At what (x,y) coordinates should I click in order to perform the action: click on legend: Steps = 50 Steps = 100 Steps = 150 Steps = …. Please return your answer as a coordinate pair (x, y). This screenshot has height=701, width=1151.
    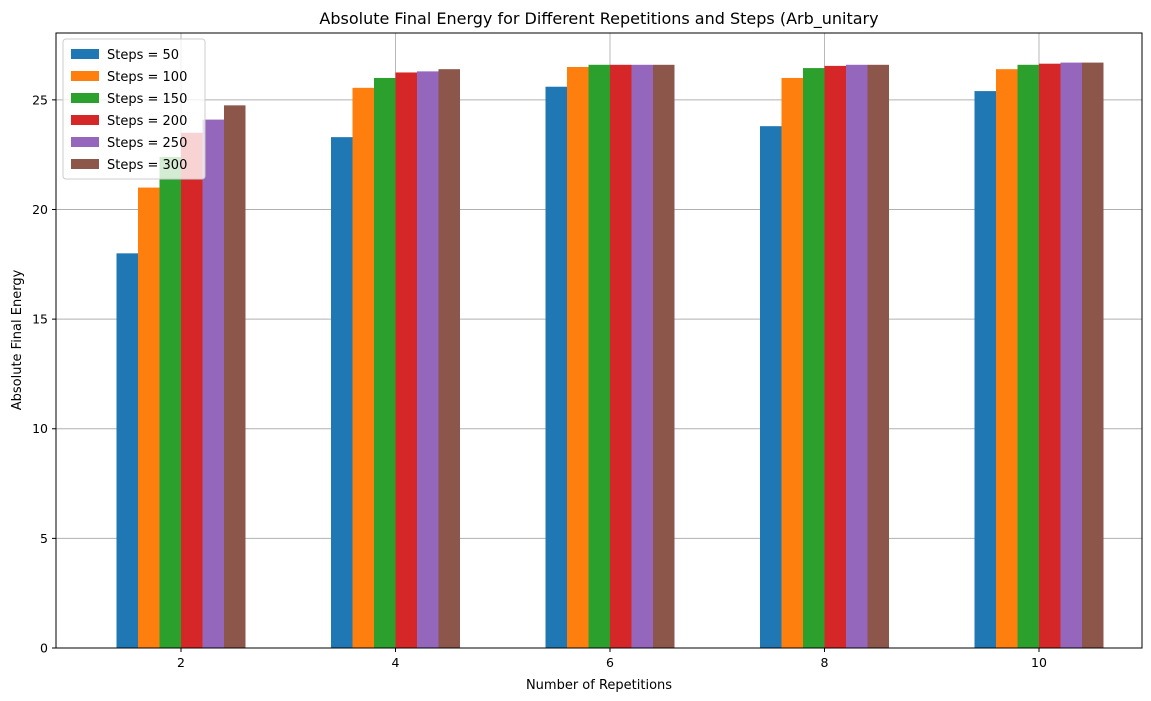
    Looking at the image, I should click on (134, 109).